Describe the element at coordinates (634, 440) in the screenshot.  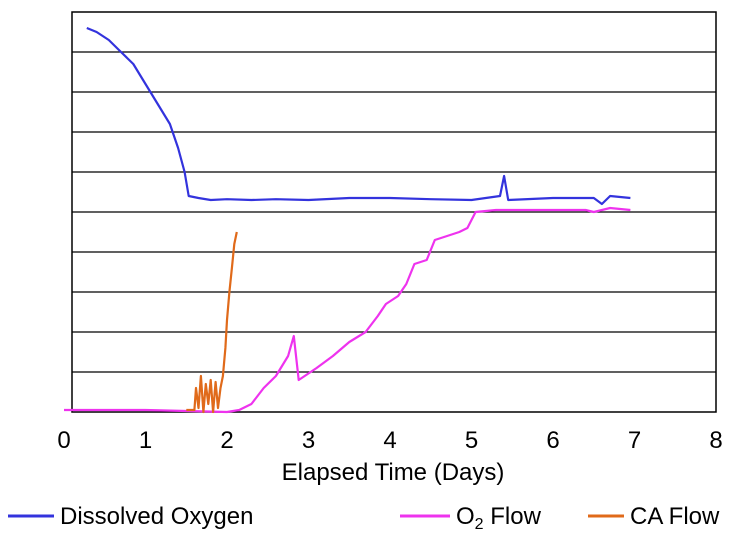
I see `x-tick-label: 7` at that location.